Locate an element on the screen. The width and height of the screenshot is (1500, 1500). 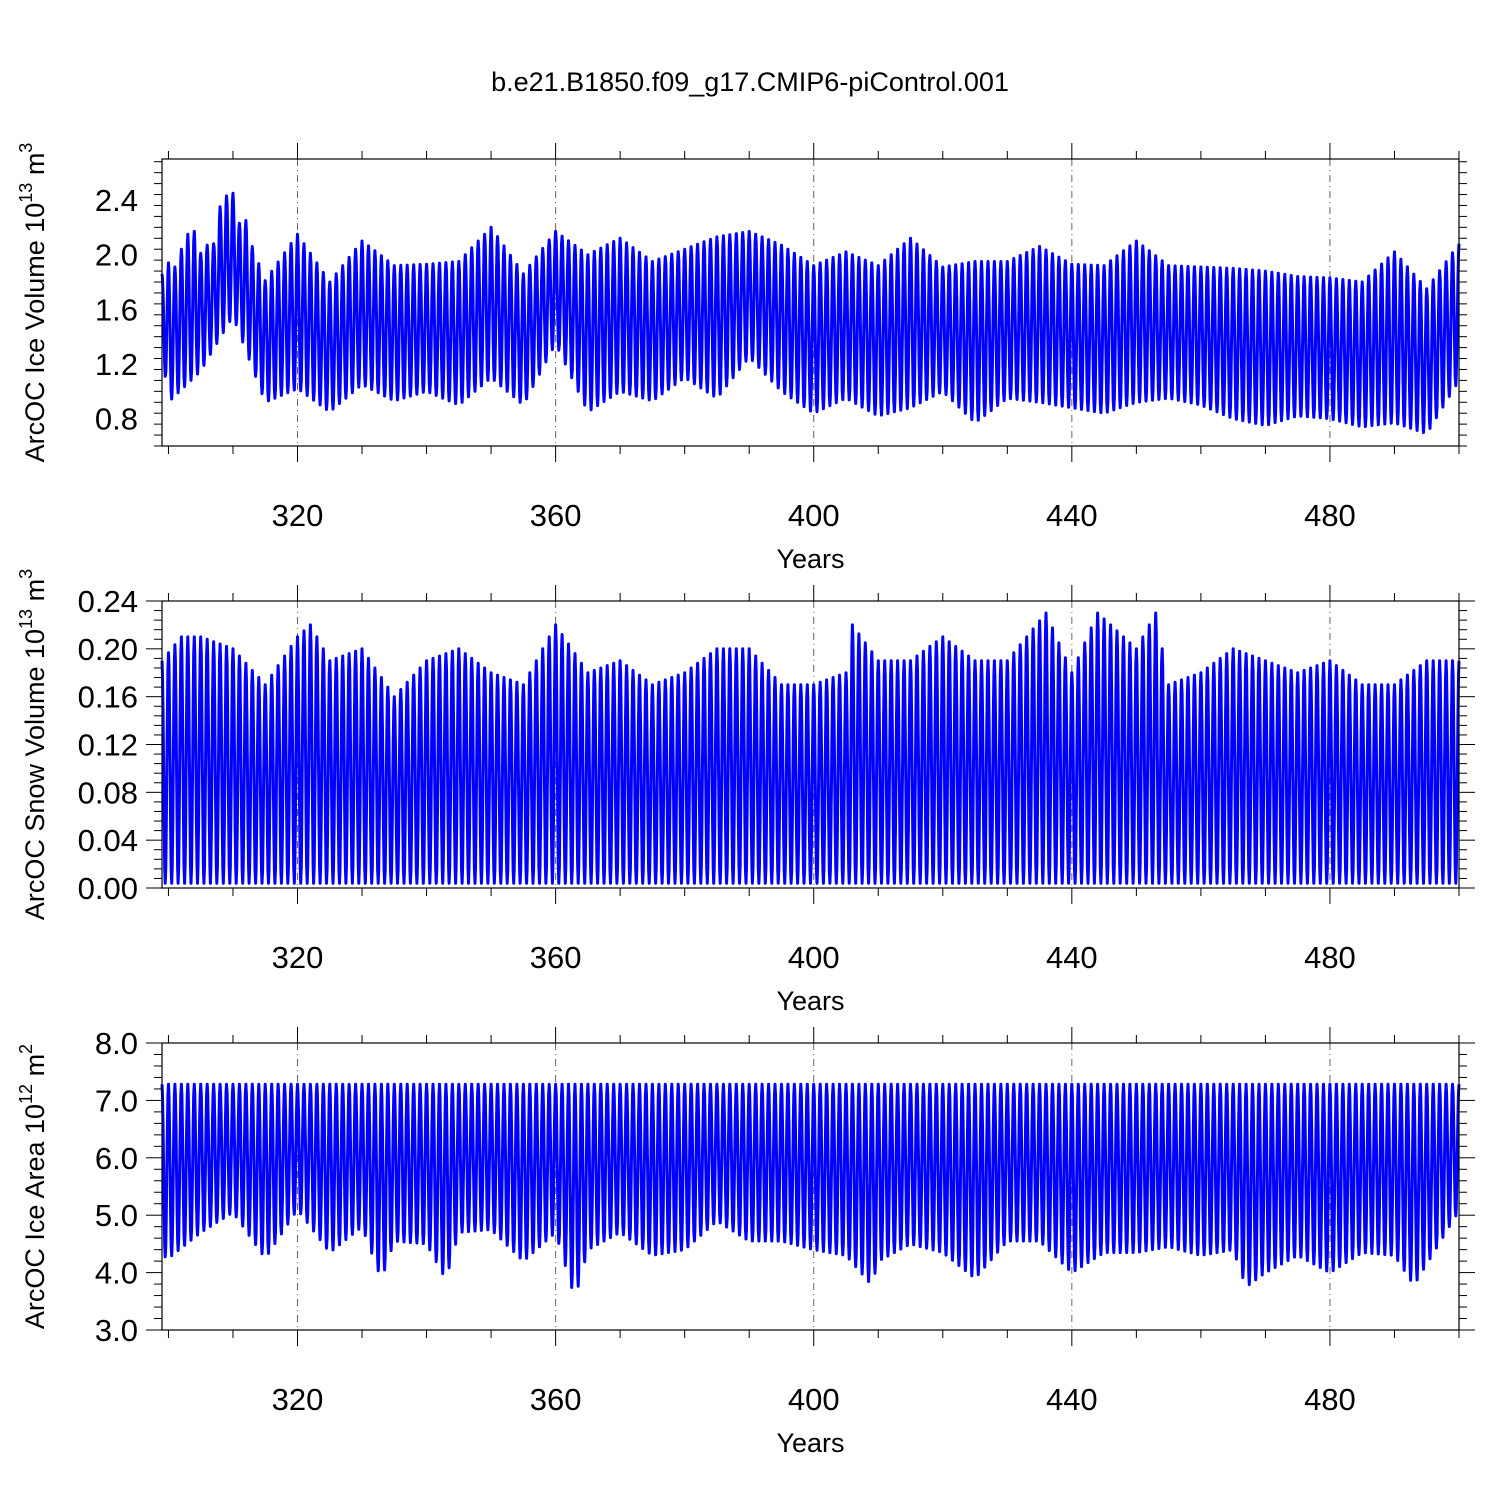
y-axis-title-text: ArcOC Ice Volume 10 is located at coordinates (35, 333).